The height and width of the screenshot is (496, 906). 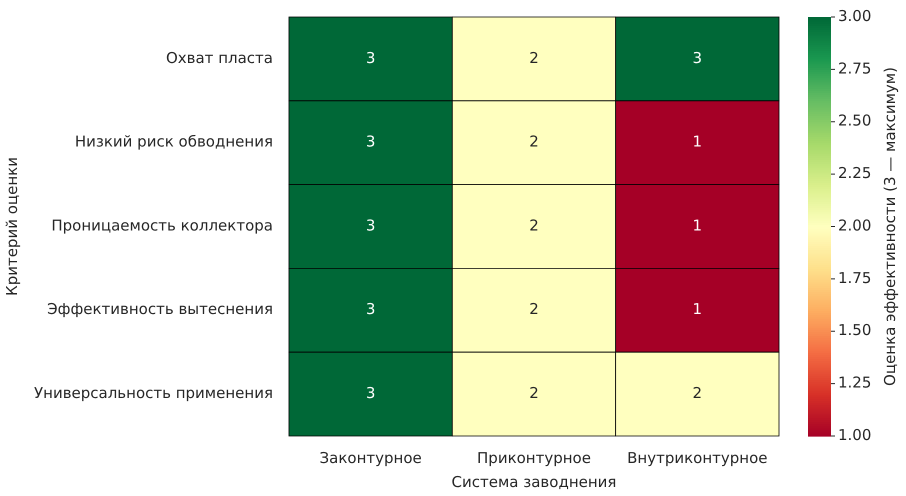 What do you see at coordinates (855, 173) in the screenshot?
I see `color-bar-label: 2.25` at bounding box center [855, 173].